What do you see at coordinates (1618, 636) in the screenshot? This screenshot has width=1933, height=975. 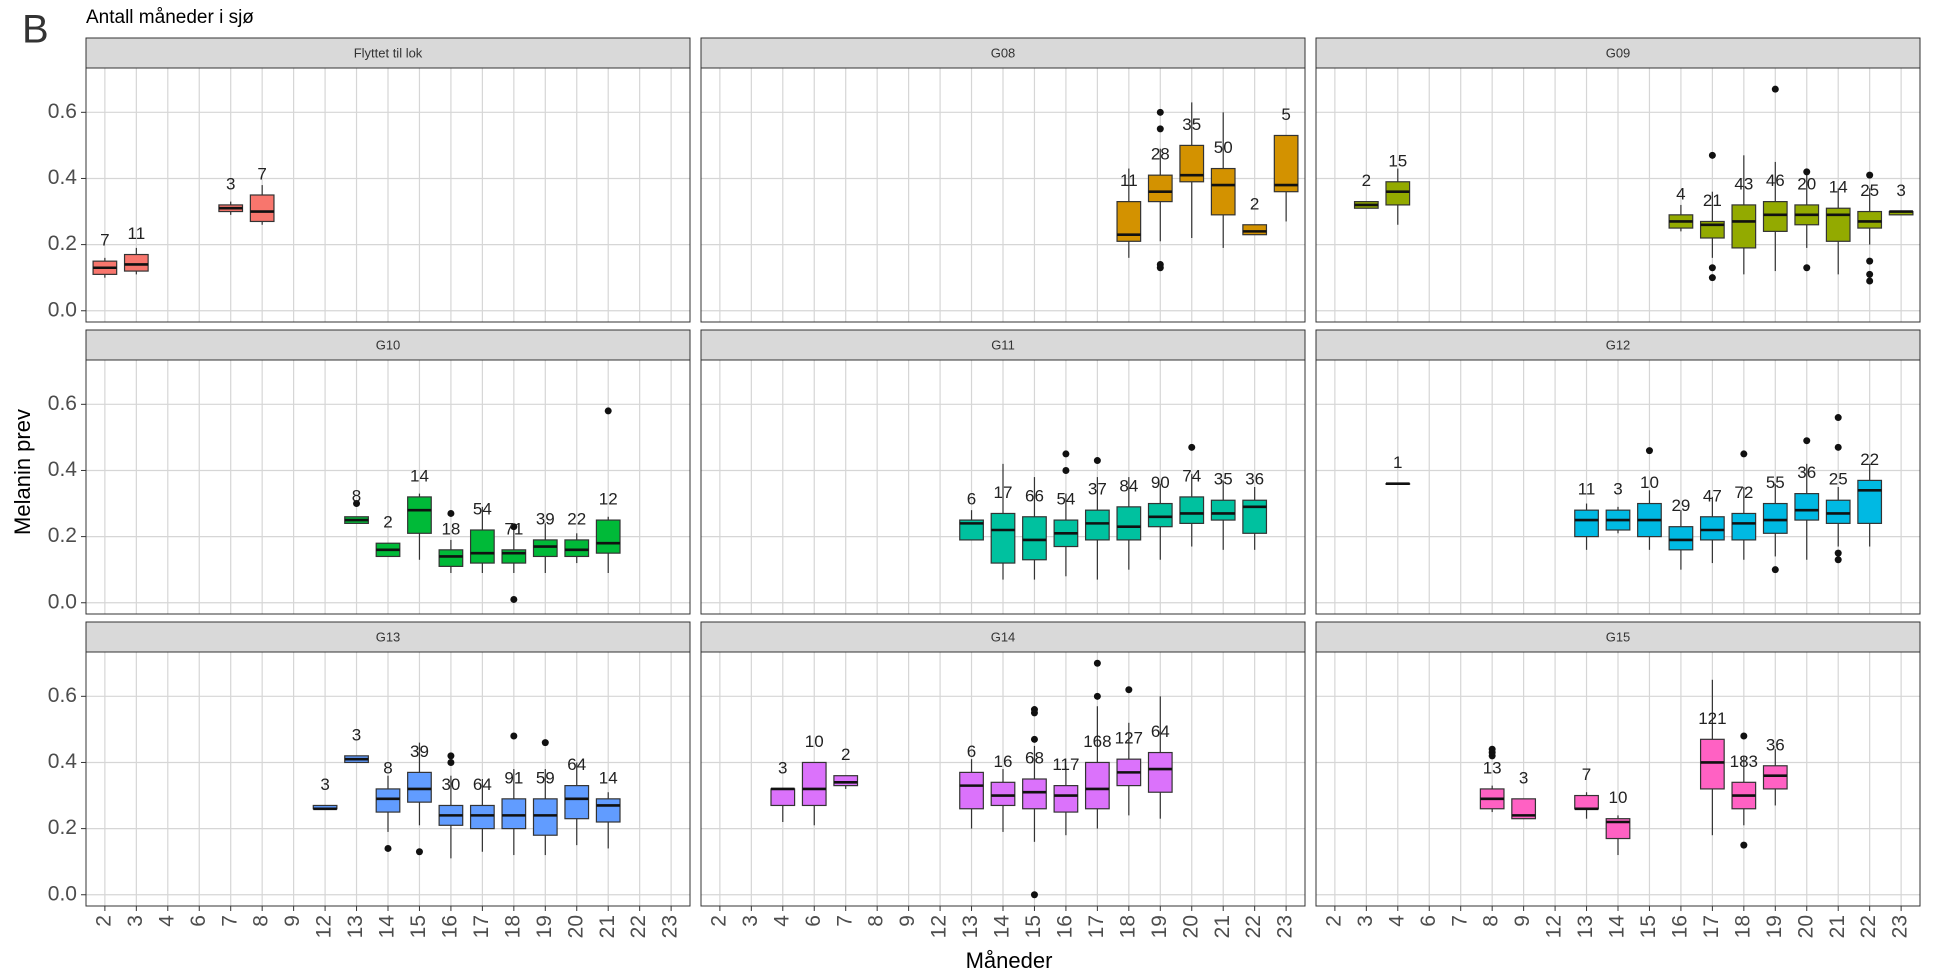 I see `strip-label: G15` at bounding box center [1618, 636].